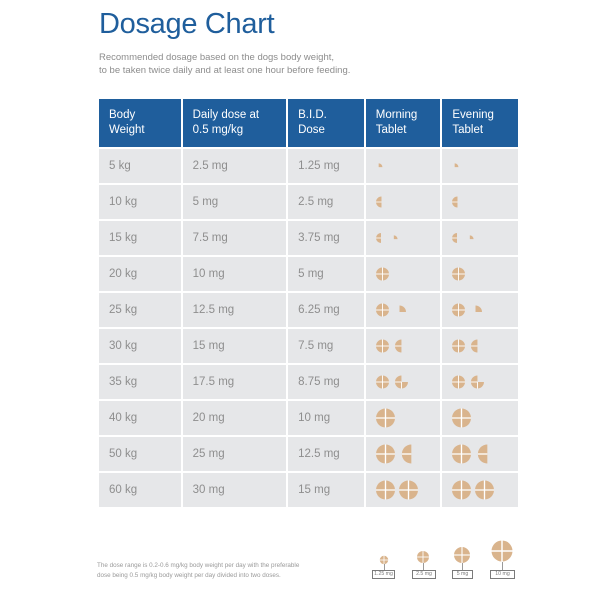 The width and height of the screenshot is (600, 600). Describe the element at coordinates (502, 574) in the screenshot. I see `legend-label: 10 mg` at that location.